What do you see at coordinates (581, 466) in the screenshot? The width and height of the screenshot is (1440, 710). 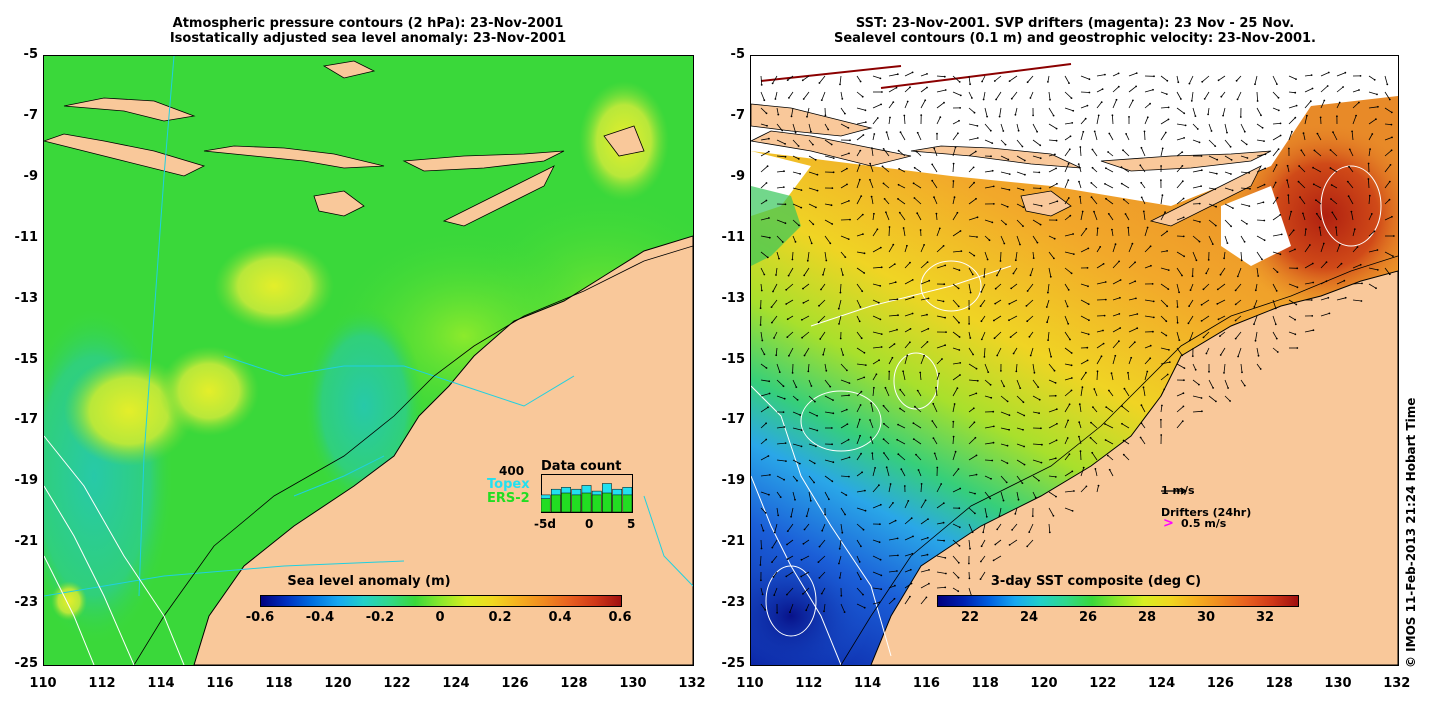 I see `inset-title: Data count` at bounding box center [581, 466].